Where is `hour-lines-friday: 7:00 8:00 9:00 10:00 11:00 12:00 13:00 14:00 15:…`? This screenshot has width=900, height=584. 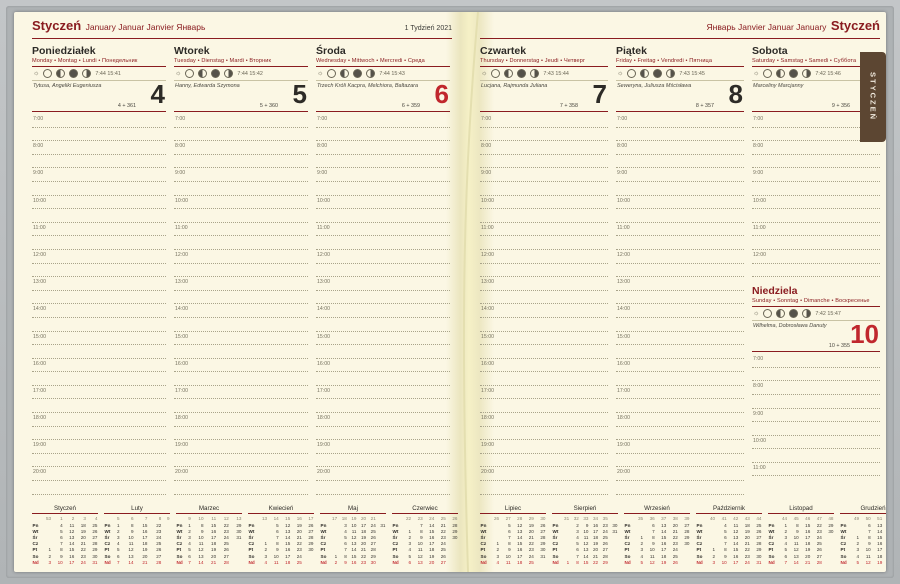
hour-lines-friday: 7:00 8:00 9:00 10:00 11:00 12:00 13:00 14:00 15:… is located at coordinates (680, 304).